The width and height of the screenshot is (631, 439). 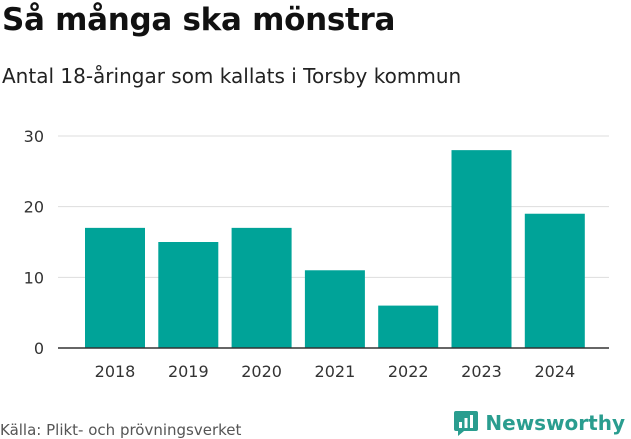 What do you see at coordinates (554, 280) in the screenshot?
I see `bar-2024` at bounding box center [554, 280].